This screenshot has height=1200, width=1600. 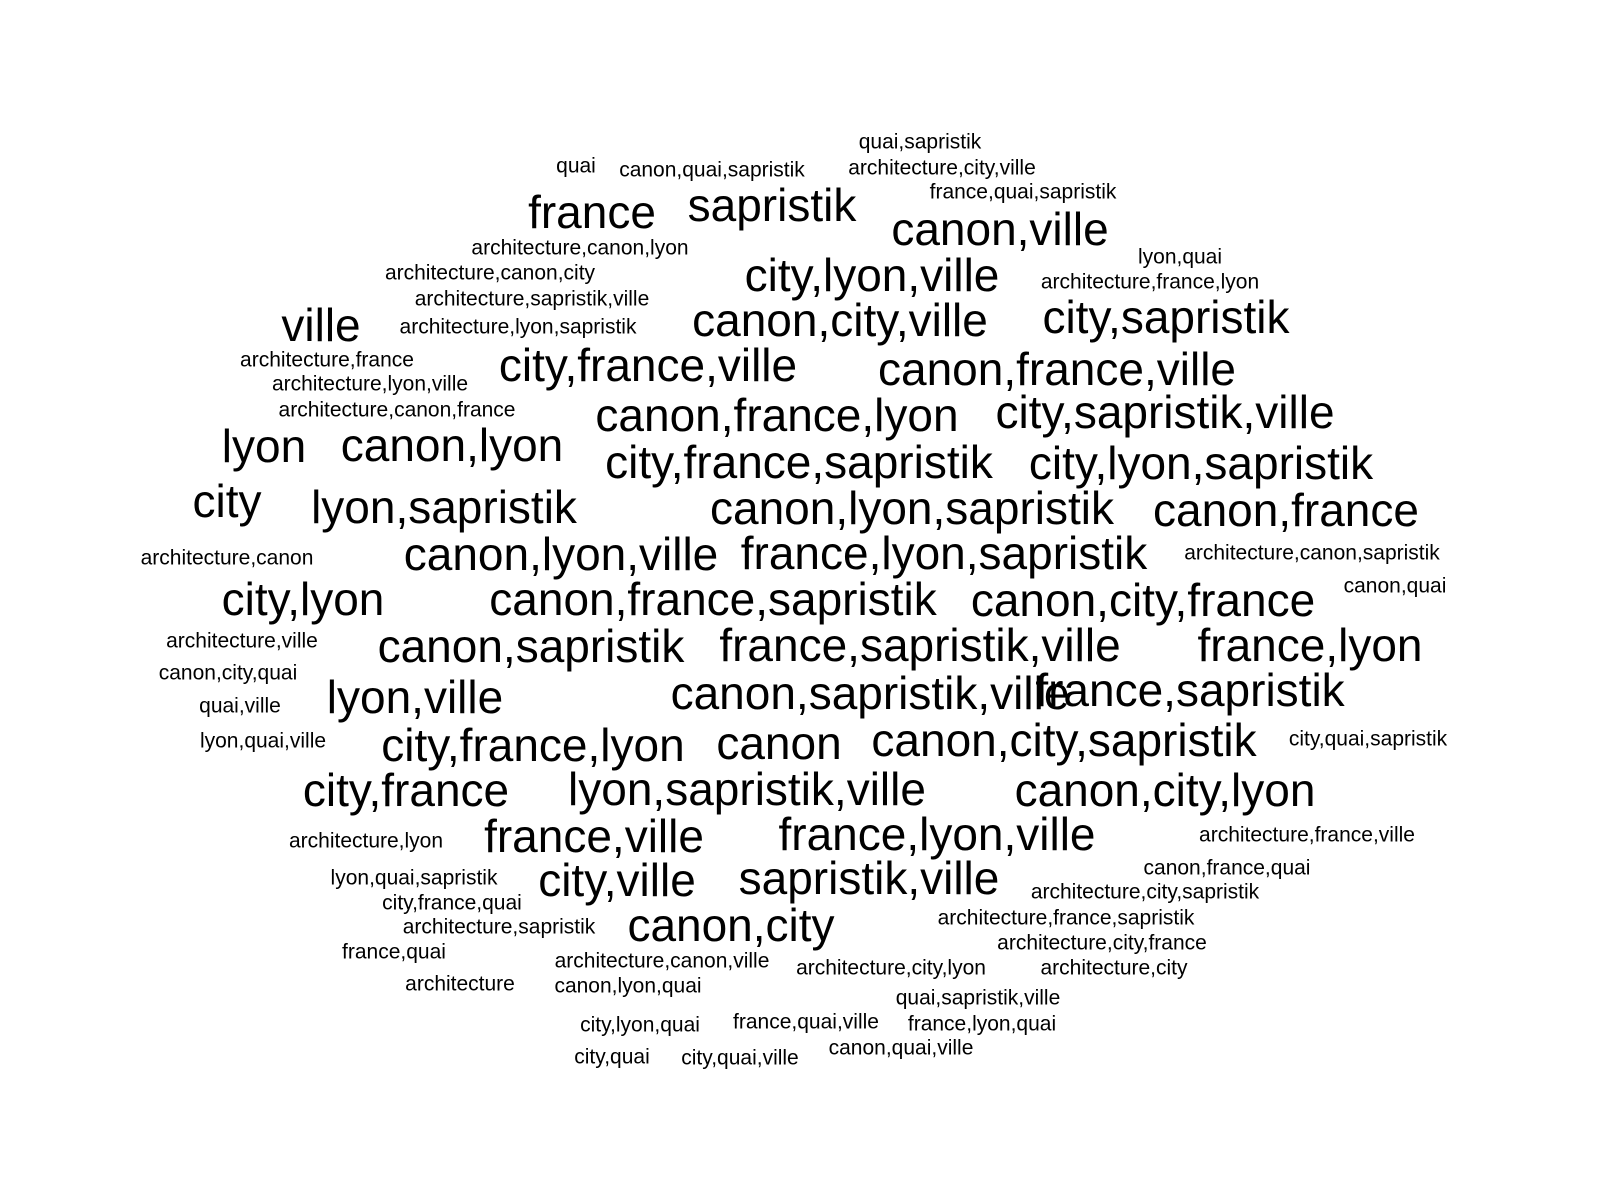 I want to click on word-canon-france-quai: canon,france,quai, so click(x=1227, y=868).